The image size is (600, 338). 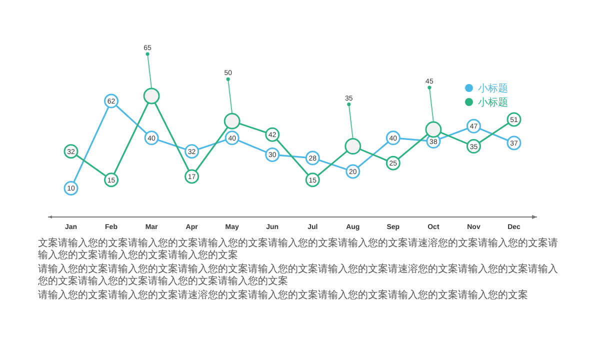 What do you see at coordinates (298, 276) in the screenshot?
I see `text: 请输入您的文案请输入您的文案请输入您的文案请输入您的文案请输入您的文案请速溶您的文案请输入您的文案请输入您的文案请输入您的文案请输入您的文案请输入您的文案` at bounding box center [298, 276].